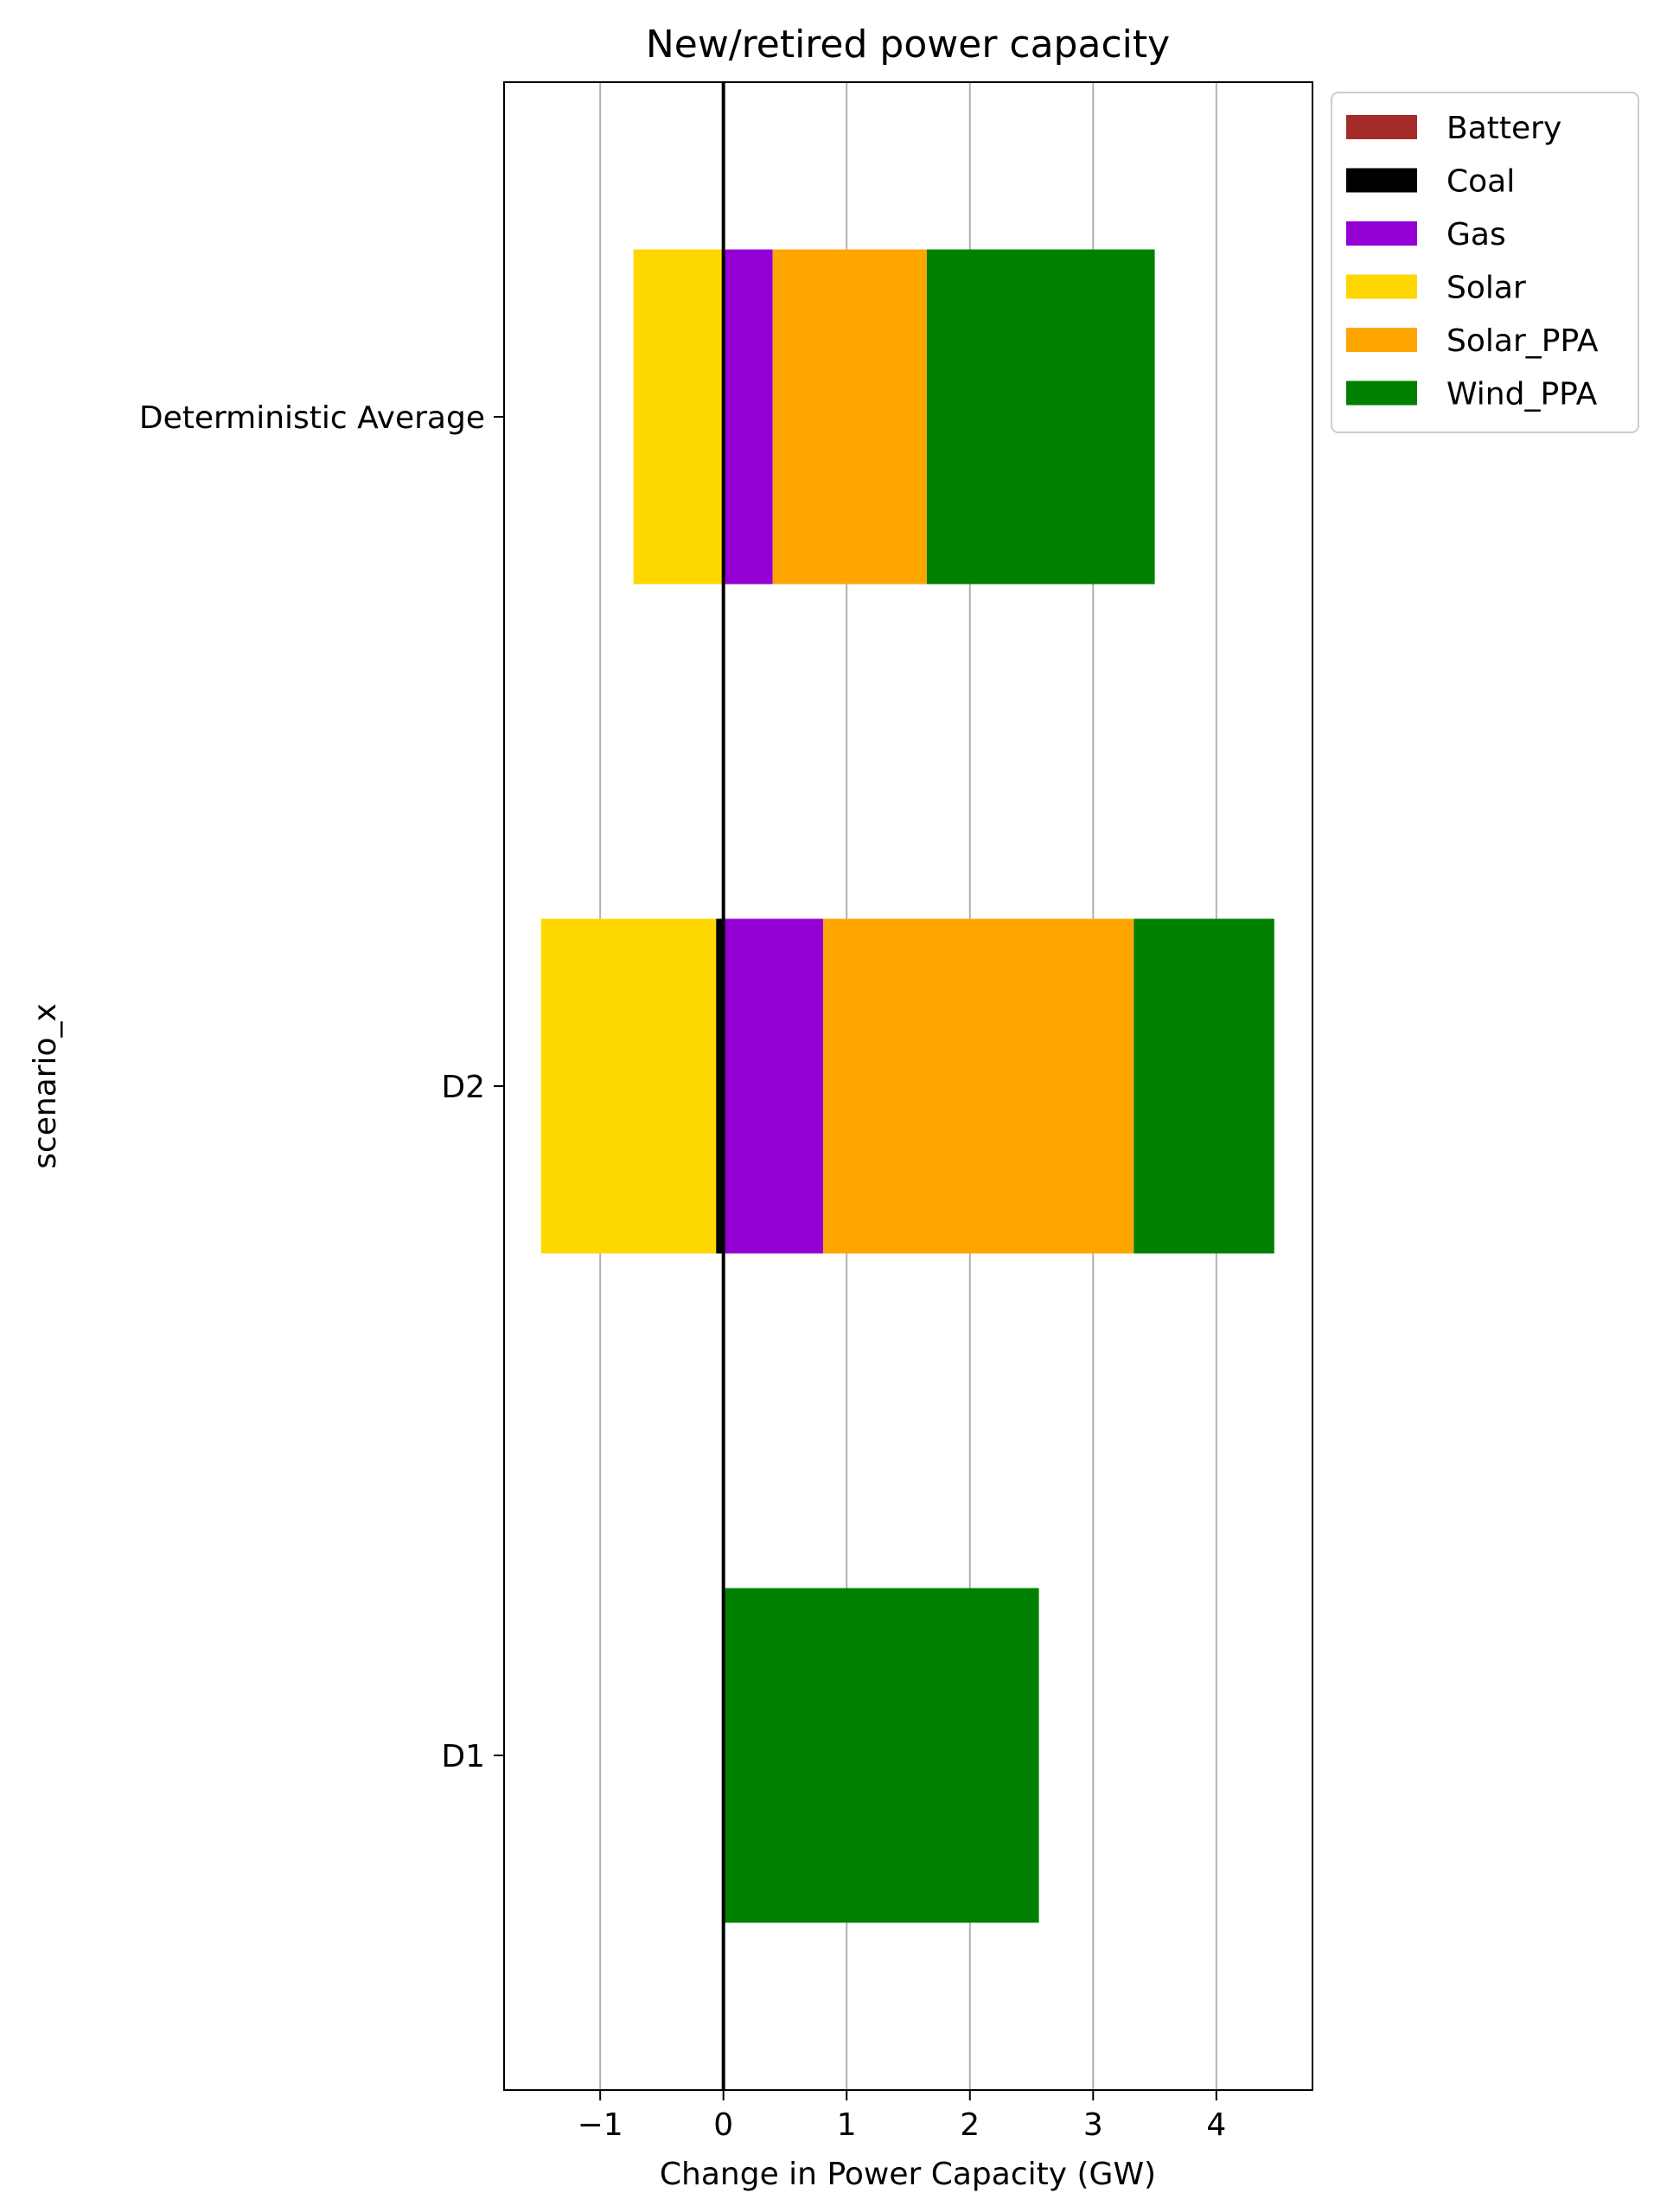  I want to click on x-axis-label: Change in Power Capacity (GW), so click(908, 2174).